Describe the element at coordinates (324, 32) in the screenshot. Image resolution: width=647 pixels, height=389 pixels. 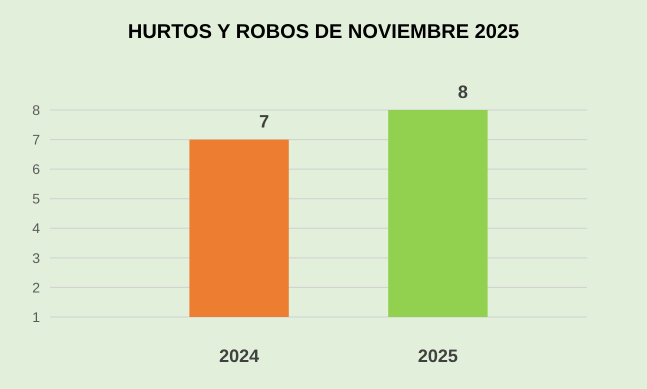
I see `chart-title: HURTOS Y ROBOS DE NOVIEMBRE 2025` at that location.